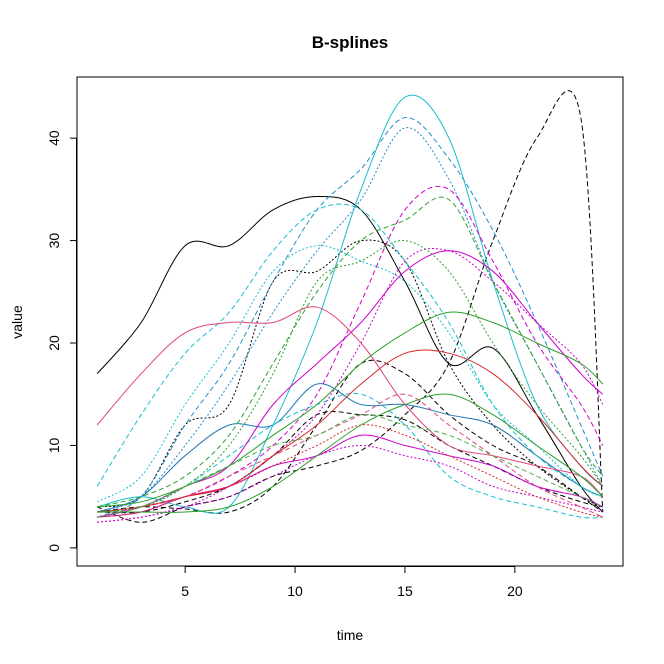 The width and height of the screenshot is (664, 664). What do you see at coordinates (54, 445) in the screenshot?
I see `y-tick-label: 10` at bounding box center [54, 445].